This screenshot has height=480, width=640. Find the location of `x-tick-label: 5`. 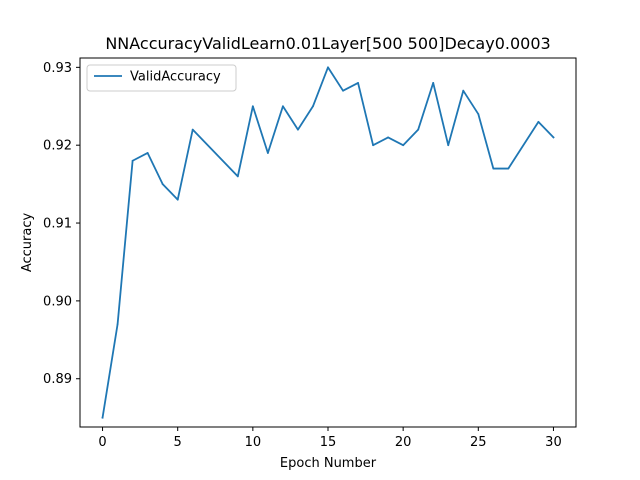

x-tick-label: 5 is located at coordinates (178, 442).